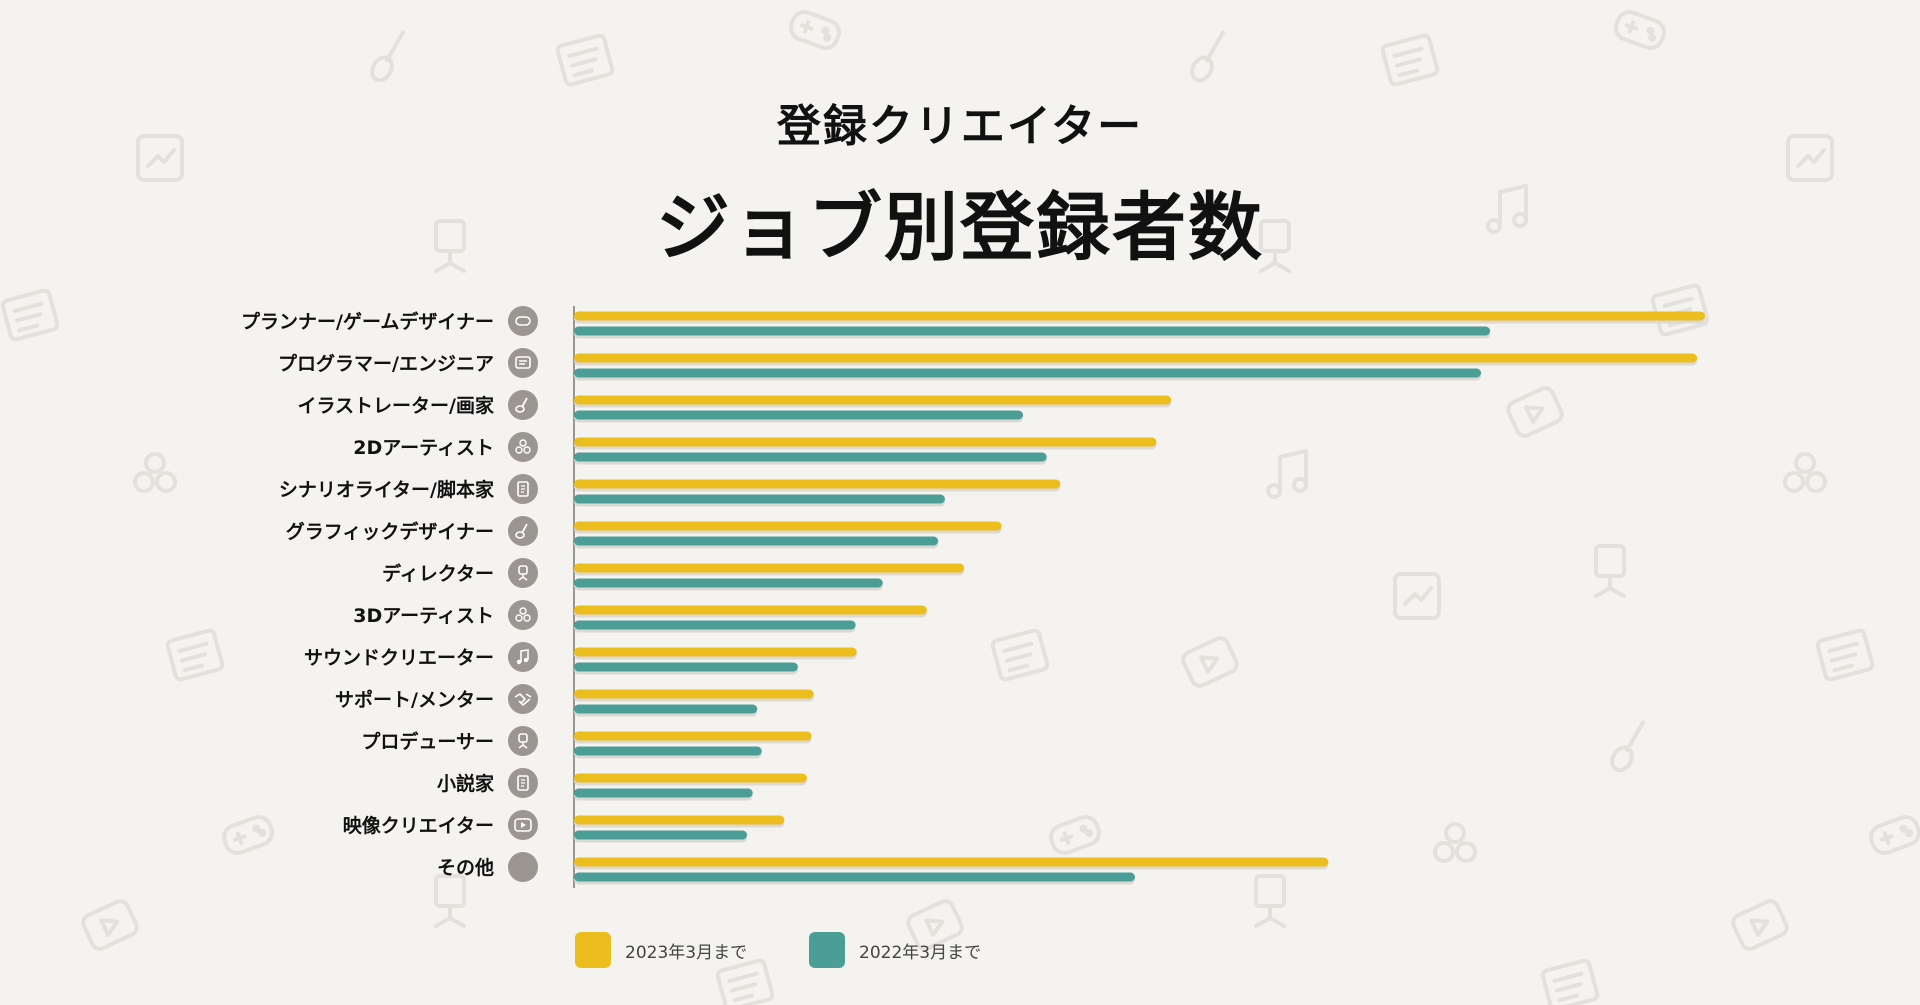 Image resolution: width=1920 pixels, height=1005 pixels. I want to click on chart-subtitle: 登録クリエイター, so click(960, 126).